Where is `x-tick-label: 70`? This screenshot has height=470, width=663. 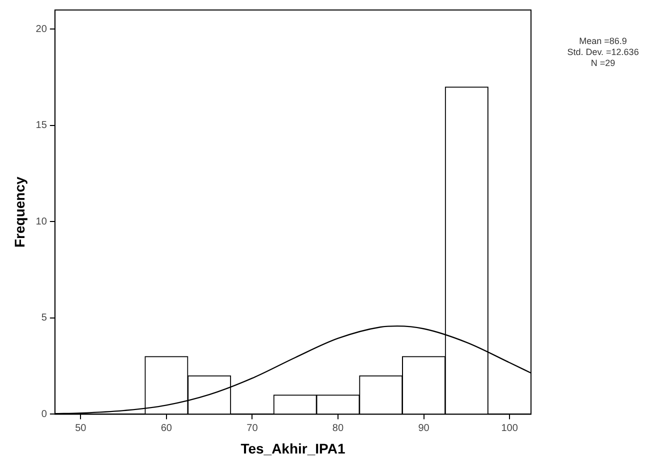 x-tick-label: 70 is located at coordinates (252, 428).